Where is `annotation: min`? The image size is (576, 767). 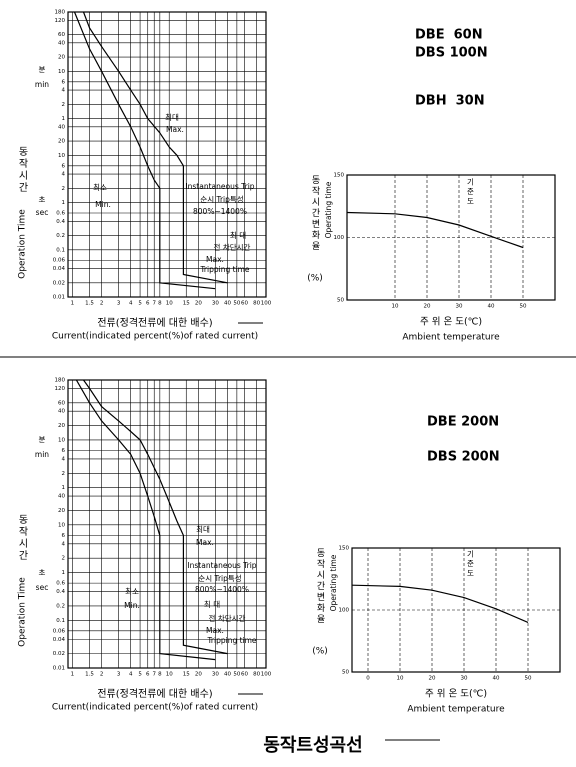 annotation: min is located at coordinates (42, 84).